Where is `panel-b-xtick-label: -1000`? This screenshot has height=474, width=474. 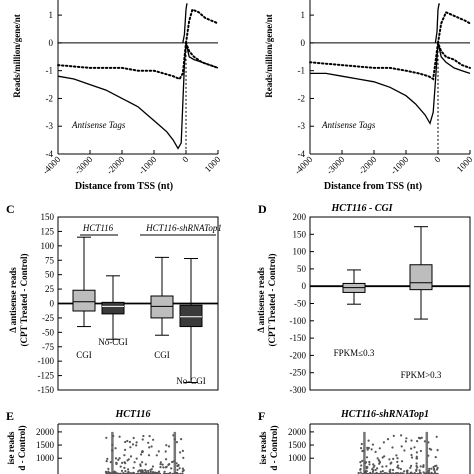 panel-b-xtick-label: -1000 is located at coordinates (399, 165).